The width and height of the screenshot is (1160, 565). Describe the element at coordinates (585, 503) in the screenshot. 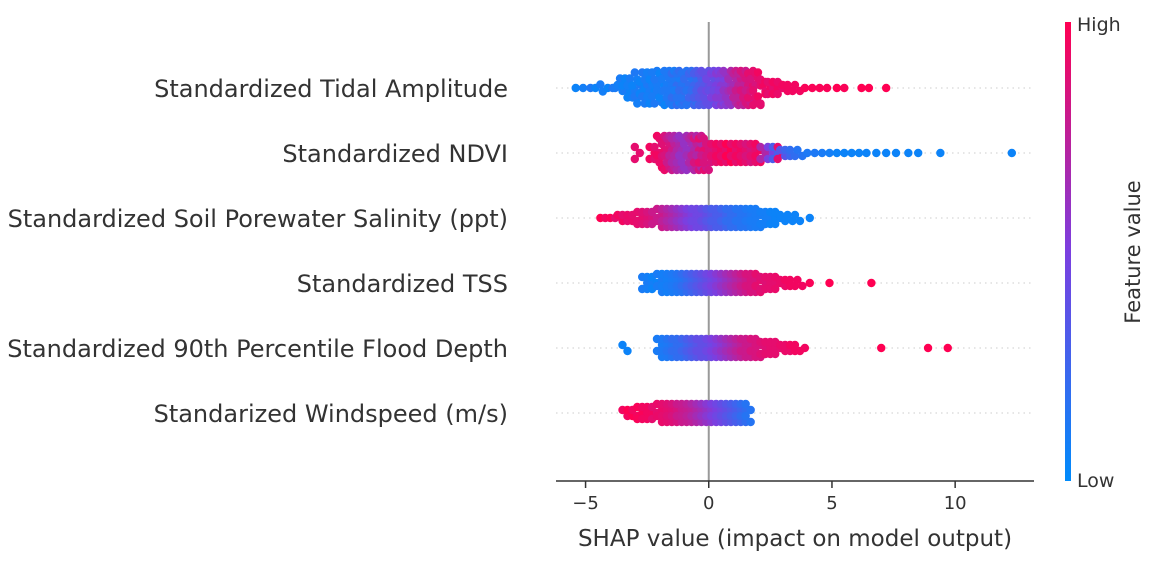

I see `x-tick-label: −5` at that location.